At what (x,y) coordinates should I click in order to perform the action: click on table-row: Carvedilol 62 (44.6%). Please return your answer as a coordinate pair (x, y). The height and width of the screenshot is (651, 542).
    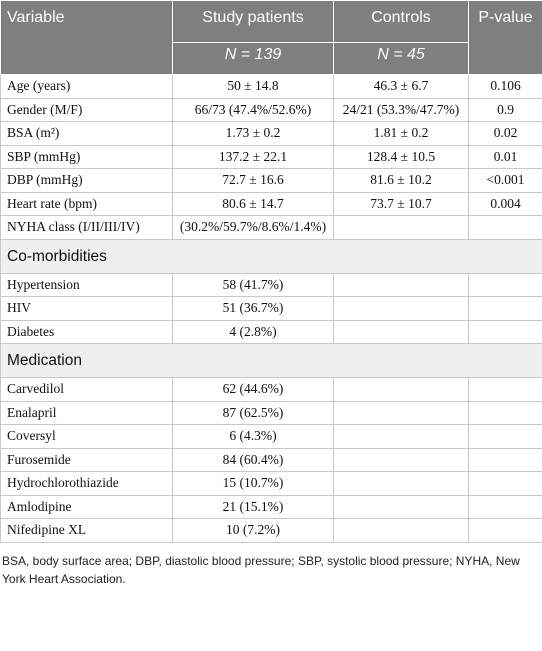
    Looking at the image, I should click on (271, 389).